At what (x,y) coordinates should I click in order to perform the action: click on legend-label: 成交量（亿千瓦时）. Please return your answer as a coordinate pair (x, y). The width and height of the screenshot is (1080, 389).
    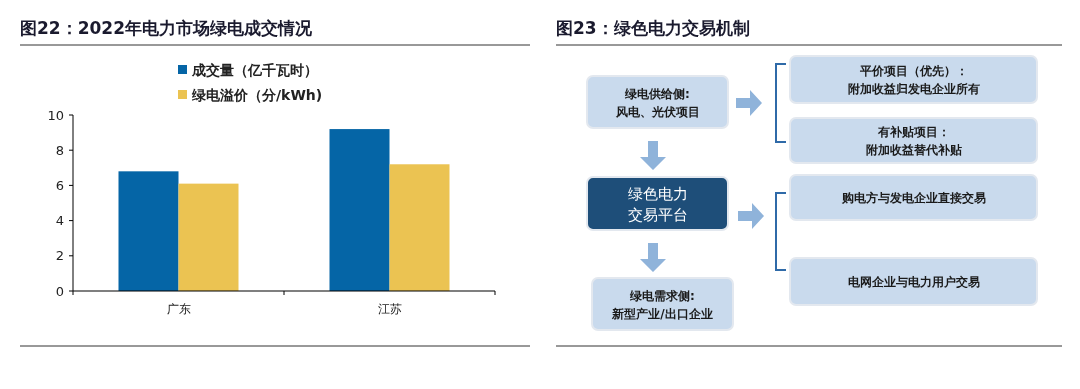
    Looking at the image, I should click on (254, 69).